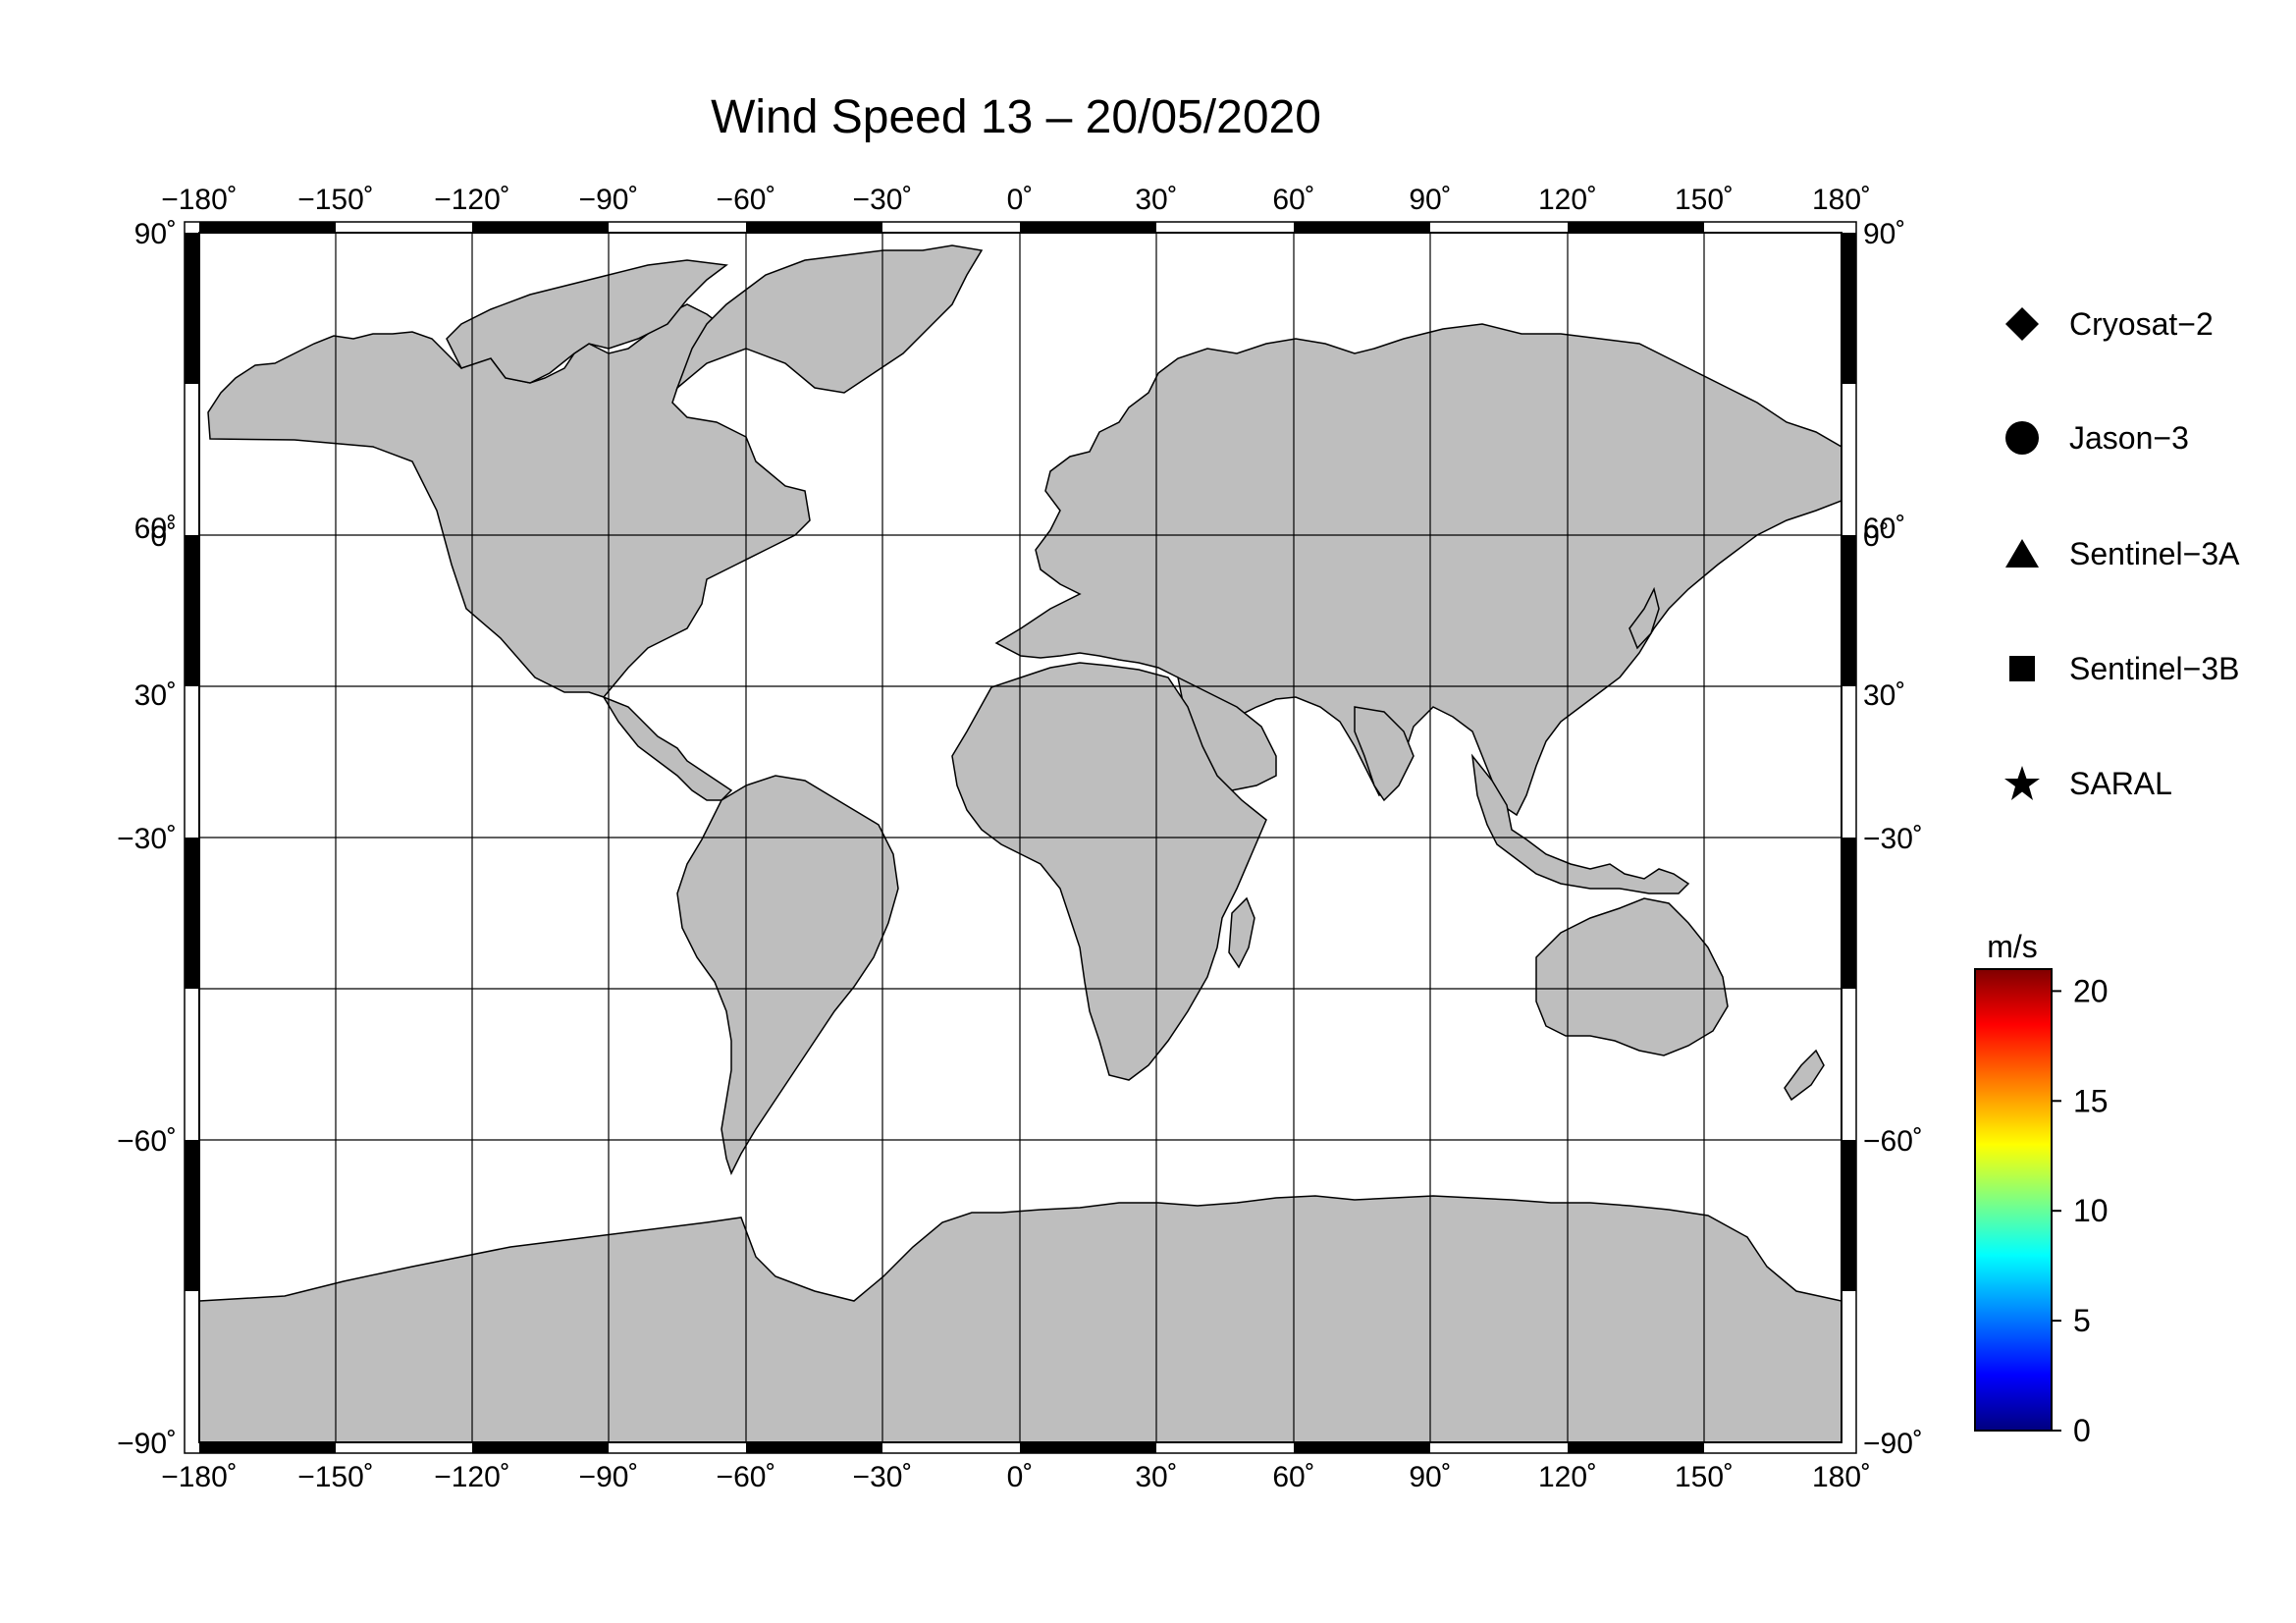 This screenshot has width=2296, height=1623. Describe the element at coordinates (787, 975) in the screenshot. I see `south-america-land` at that location.